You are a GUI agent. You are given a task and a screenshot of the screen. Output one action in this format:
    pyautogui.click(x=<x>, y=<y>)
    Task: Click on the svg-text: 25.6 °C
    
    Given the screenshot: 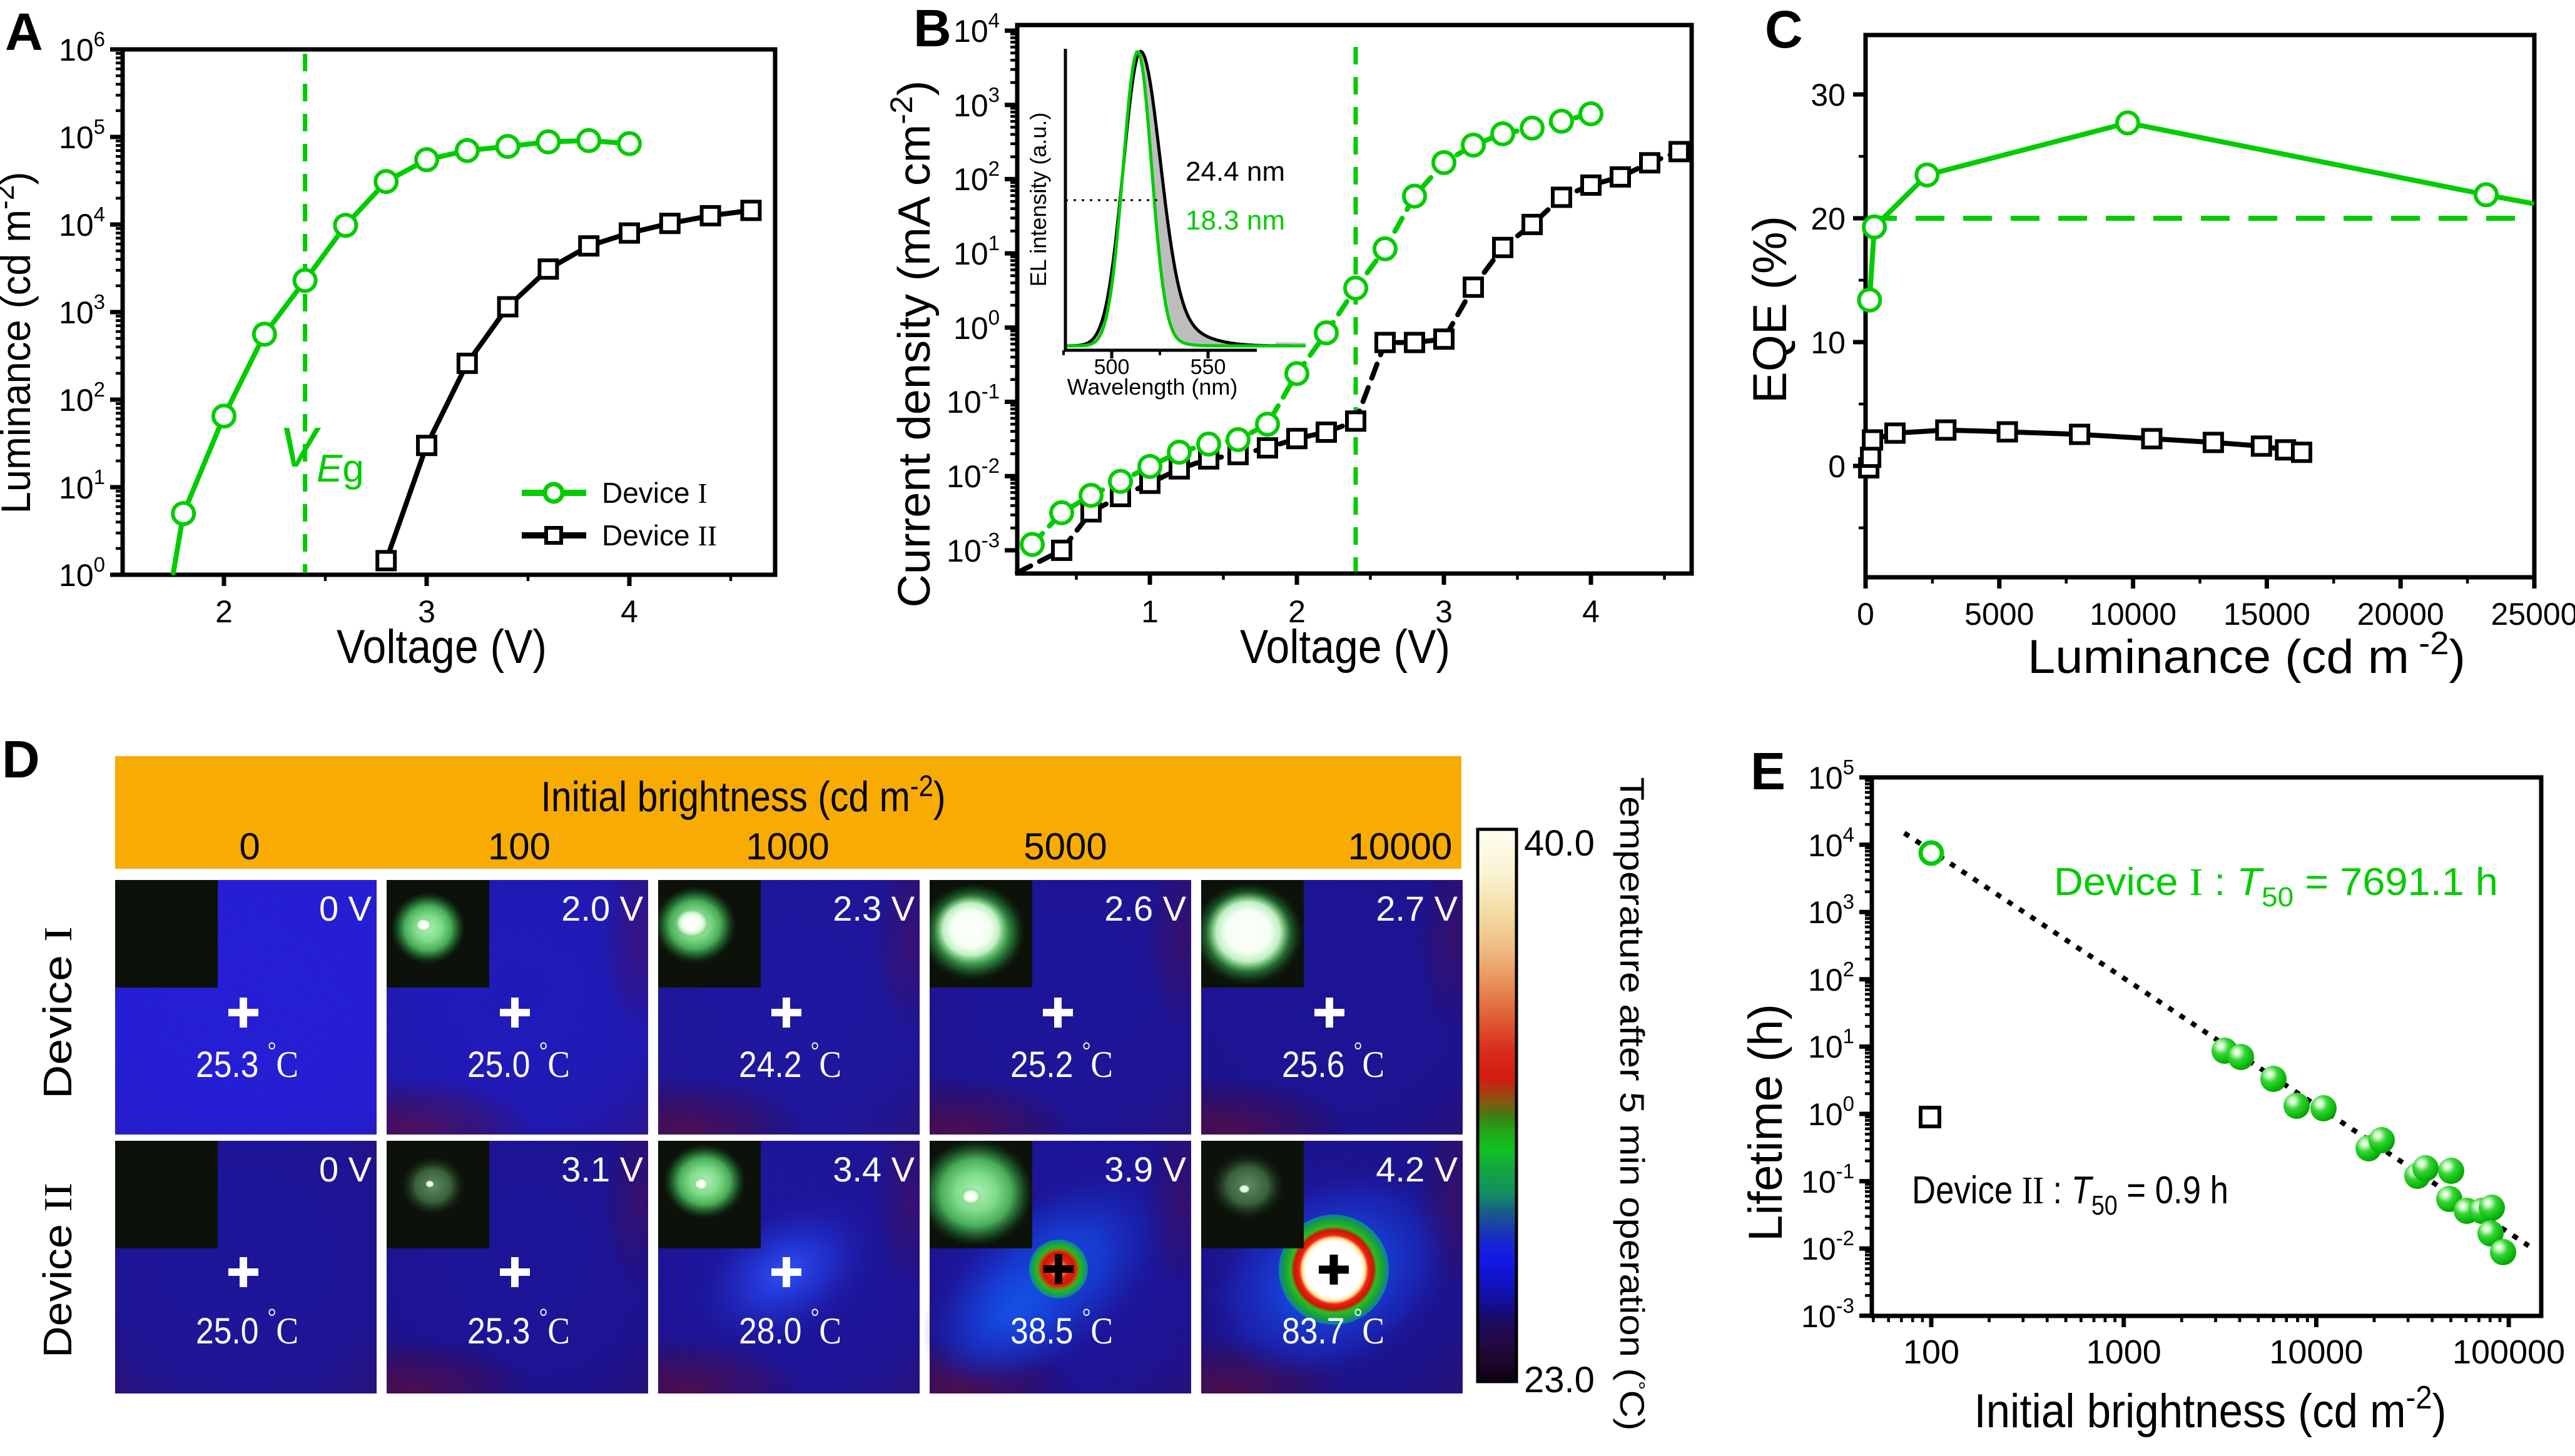 What is the action you would take?
    pyautogui.click(x=1333, y=1061)
    